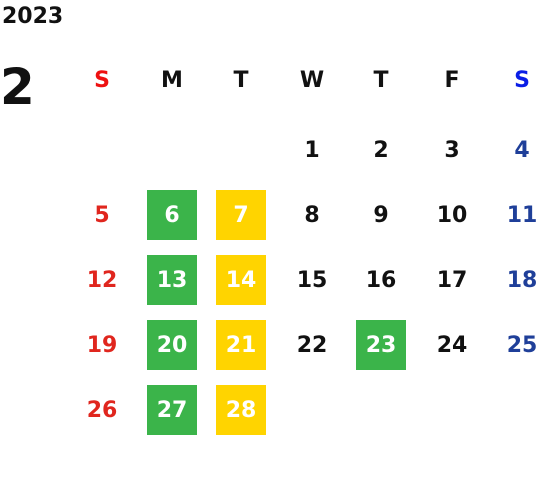 This screenshot has width=548, height=503. Describe the element at coordinates (241, 410) in the screenshot. I see `day-highlighted: 28` at that location.